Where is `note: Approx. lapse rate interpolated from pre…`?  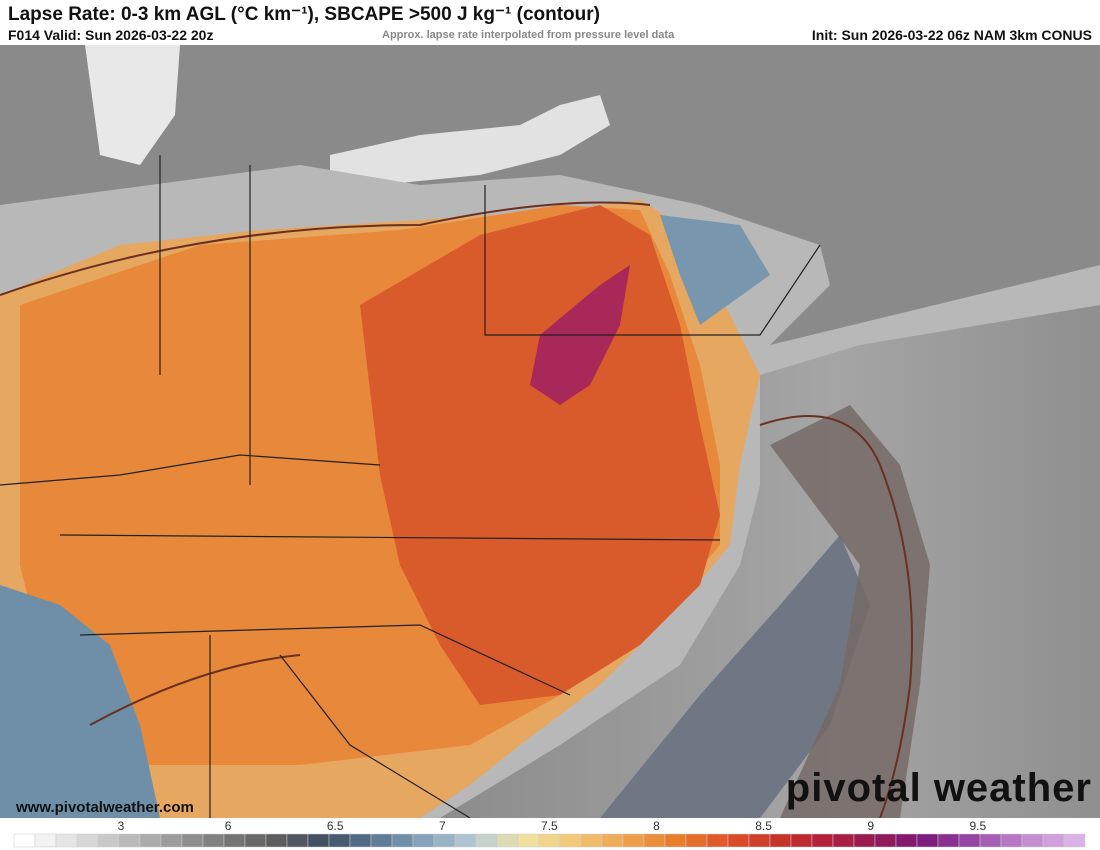
note: Approx. lapse rate interpolated from pre… is located at coordinates (528, 35).